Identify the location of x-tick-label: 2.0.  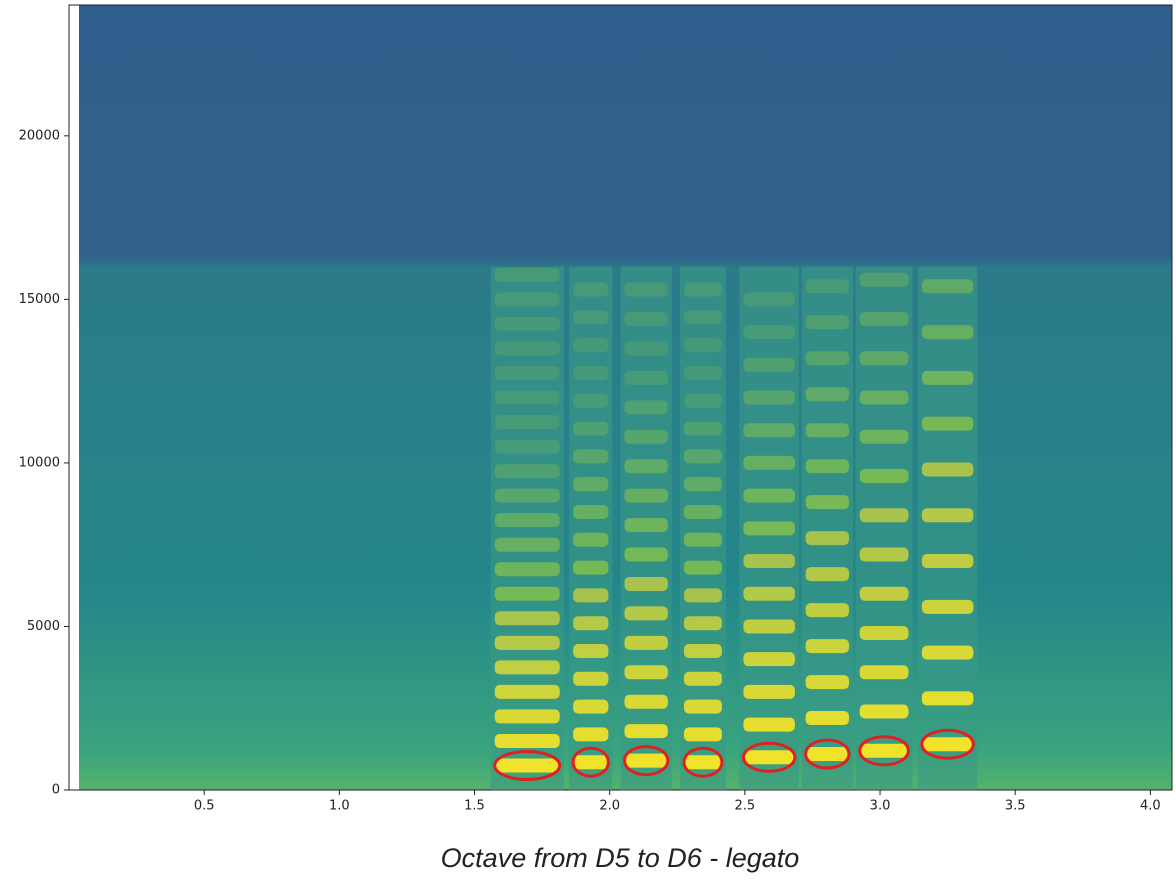
(609, 806).